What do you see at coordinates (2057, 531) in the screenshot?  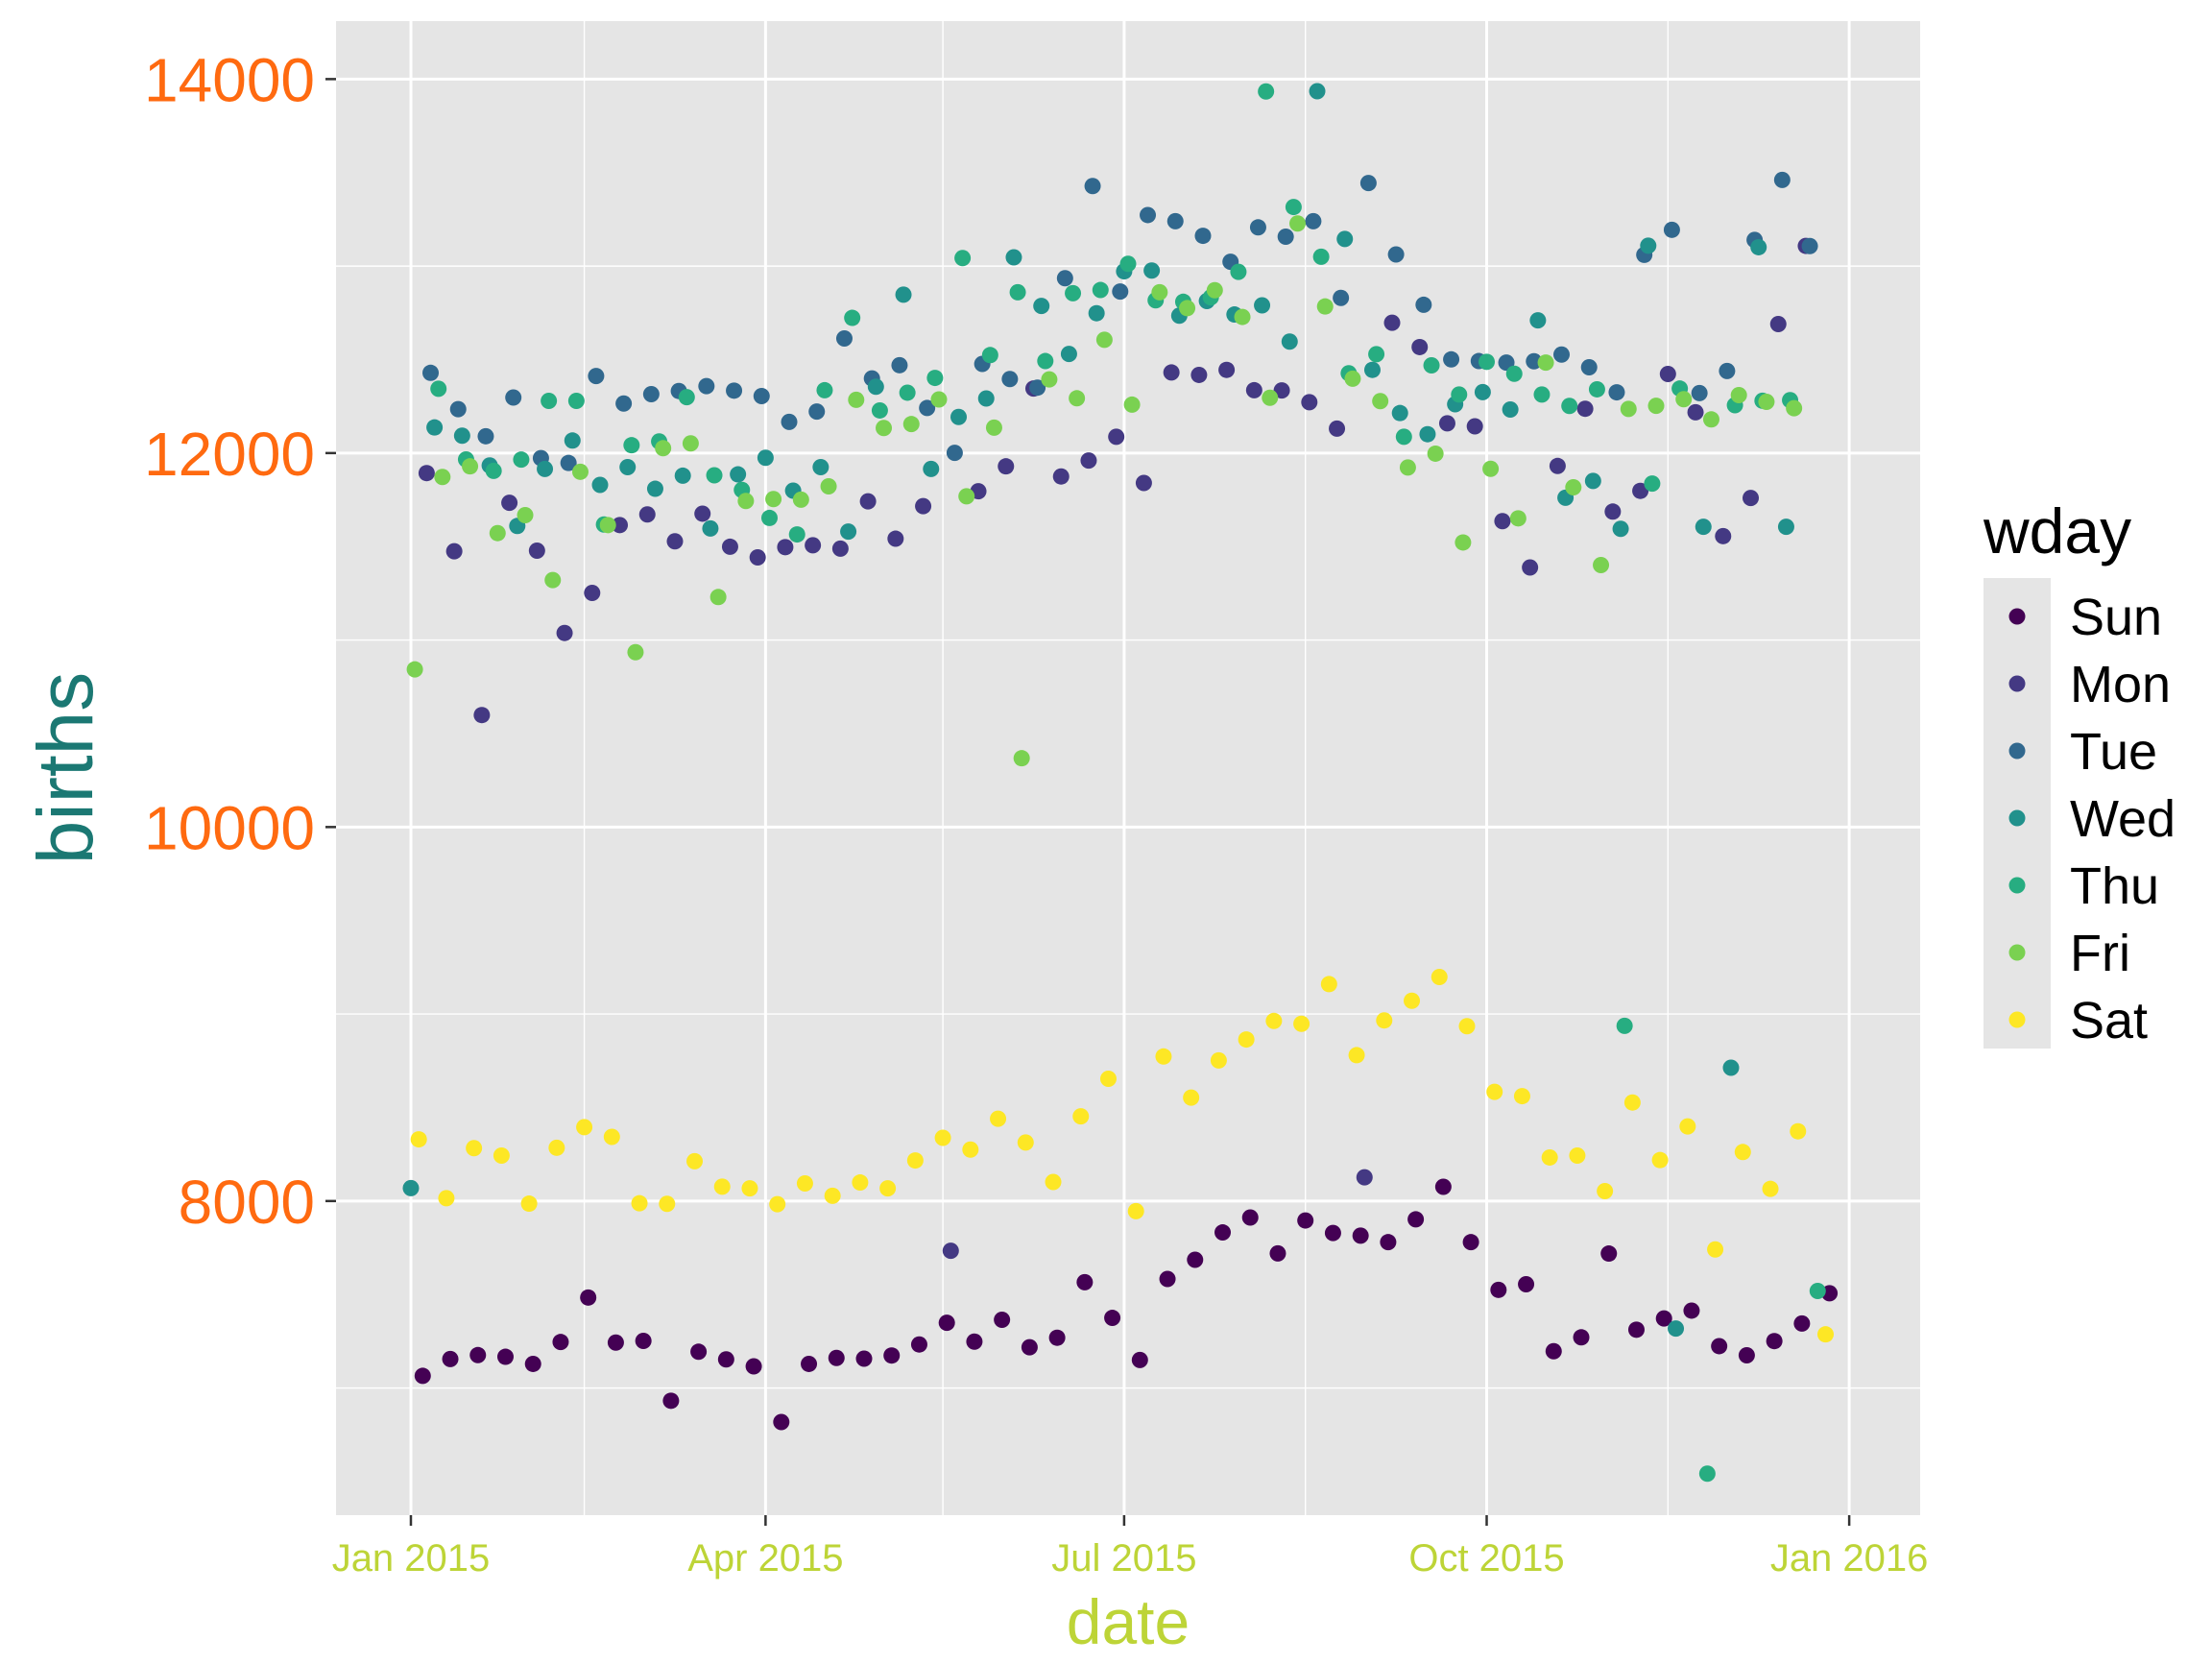 I see `legend-title: wday` at bounding box center [2057, 531].